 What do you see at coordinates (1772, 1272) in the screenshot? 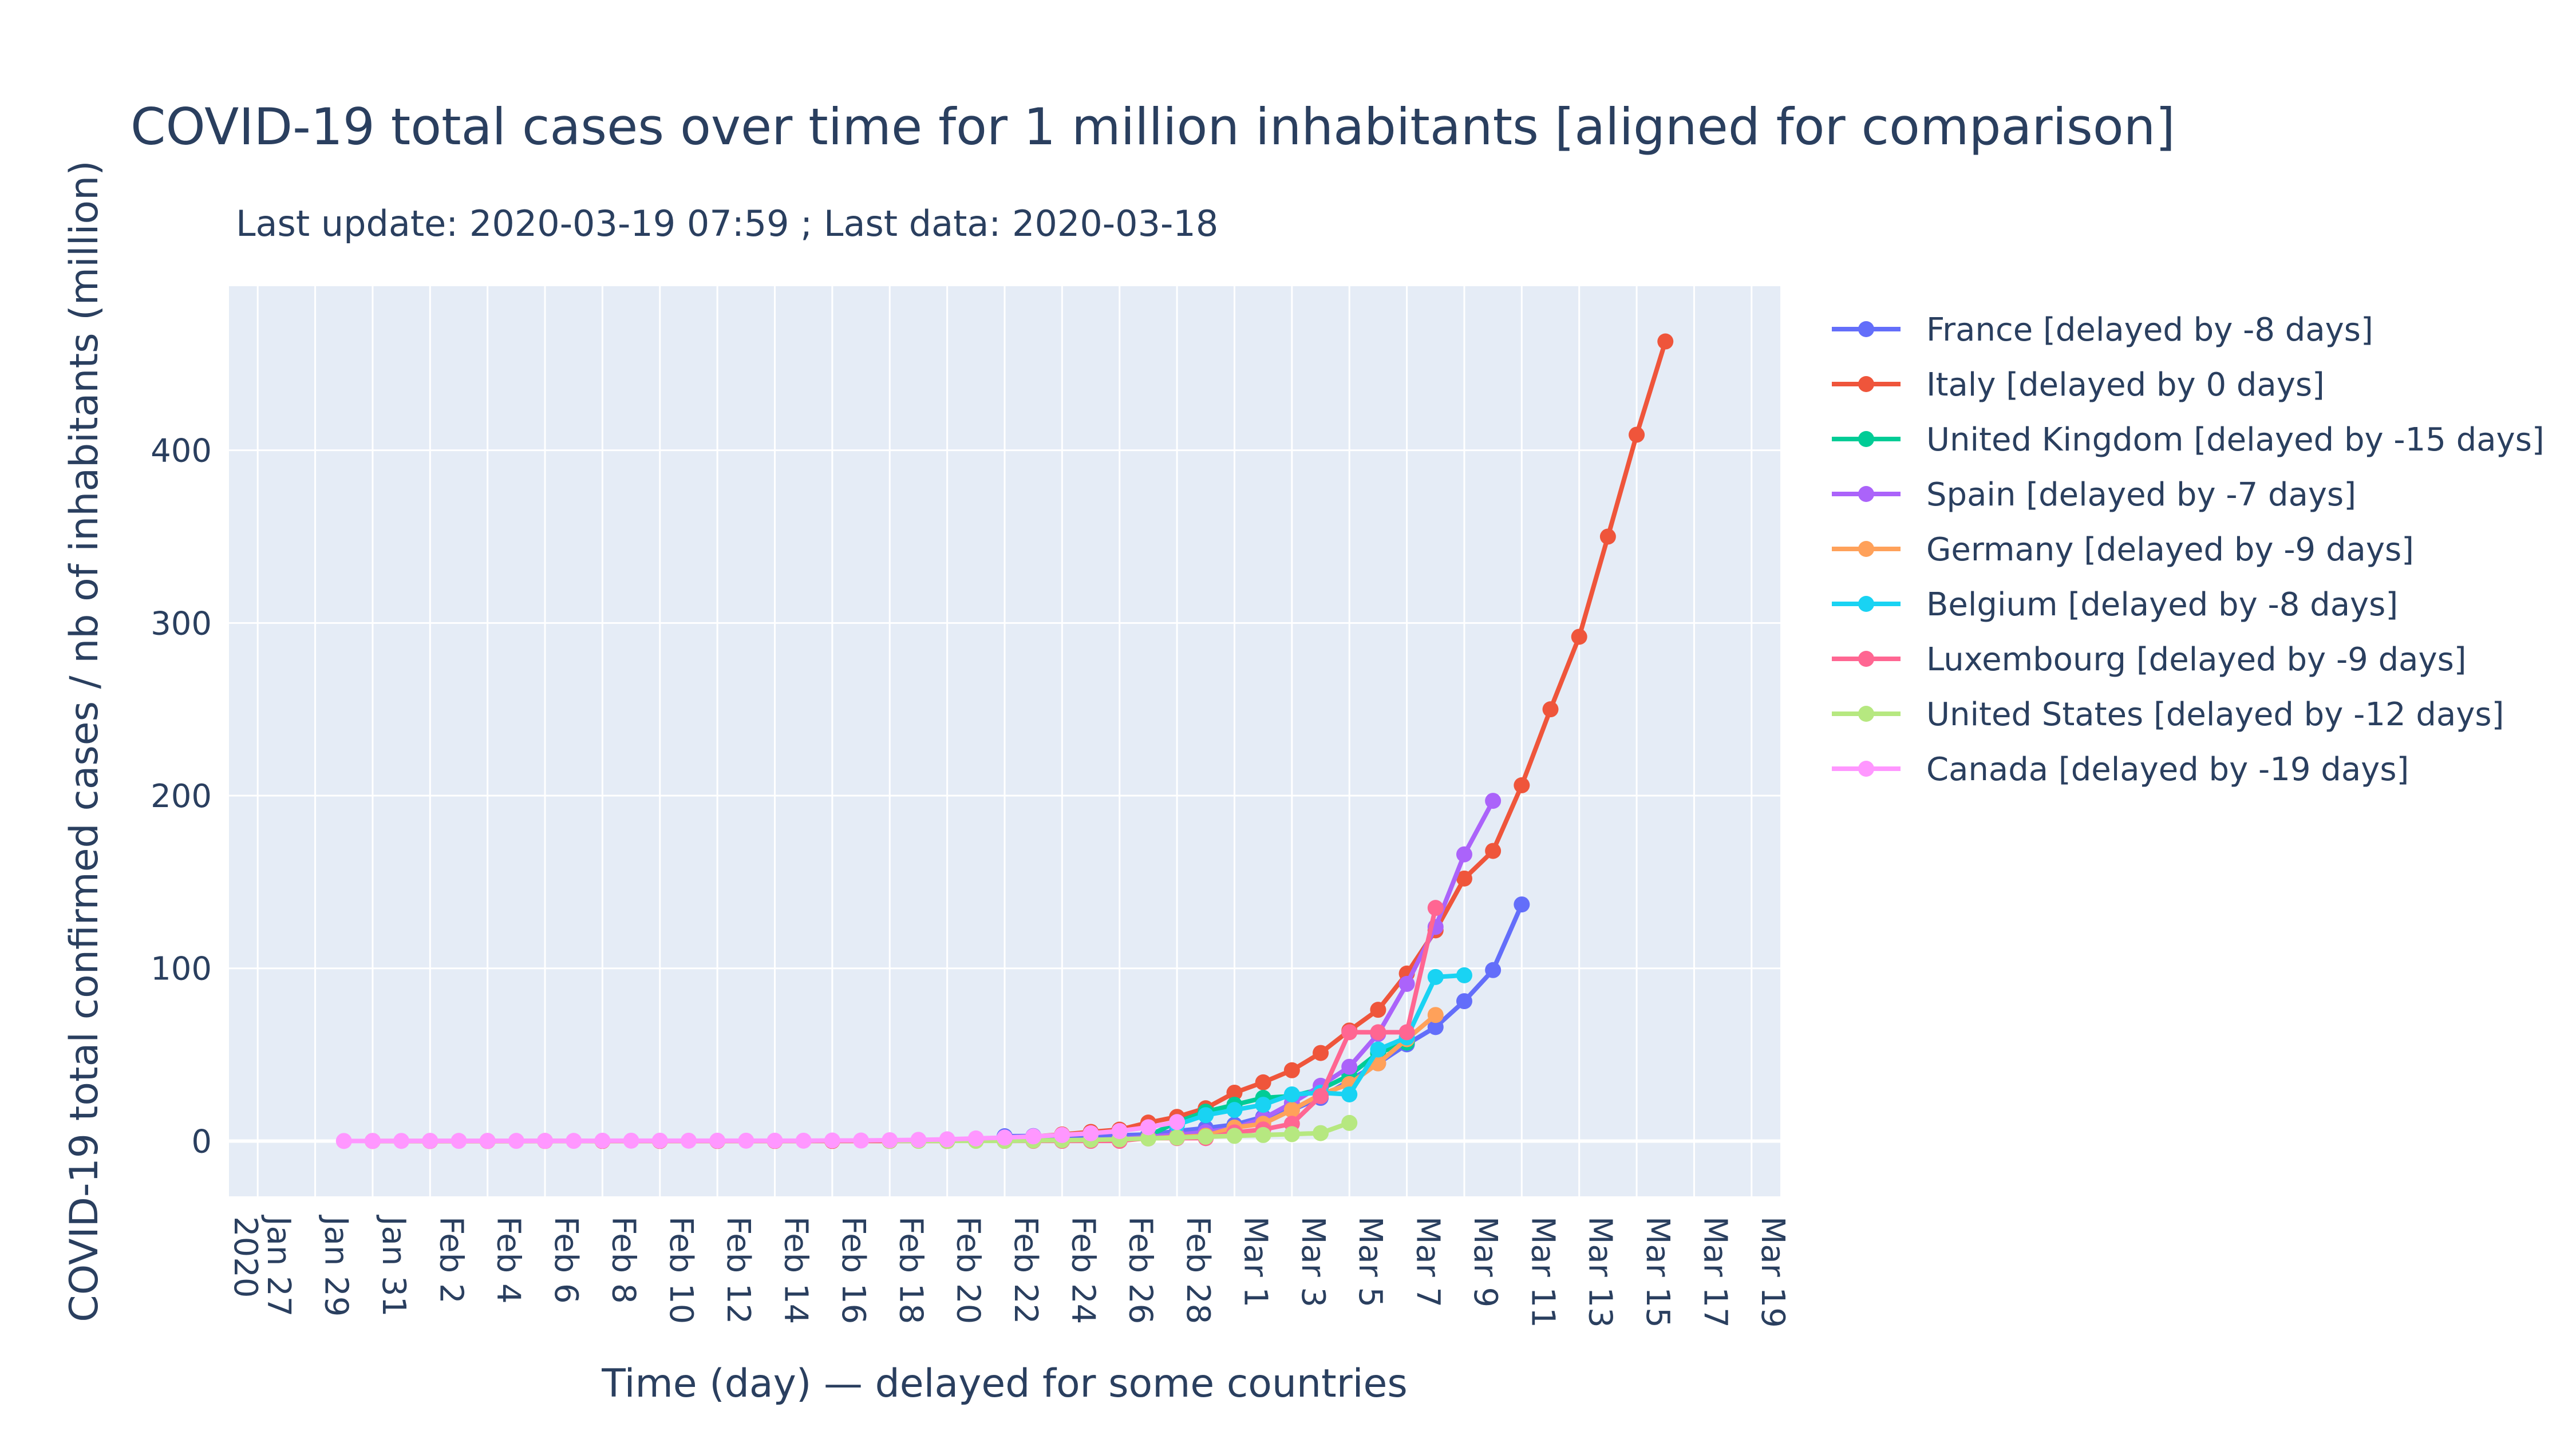
I see `x-tick-label: Mar 19` at bounding box center [1772, 1272].